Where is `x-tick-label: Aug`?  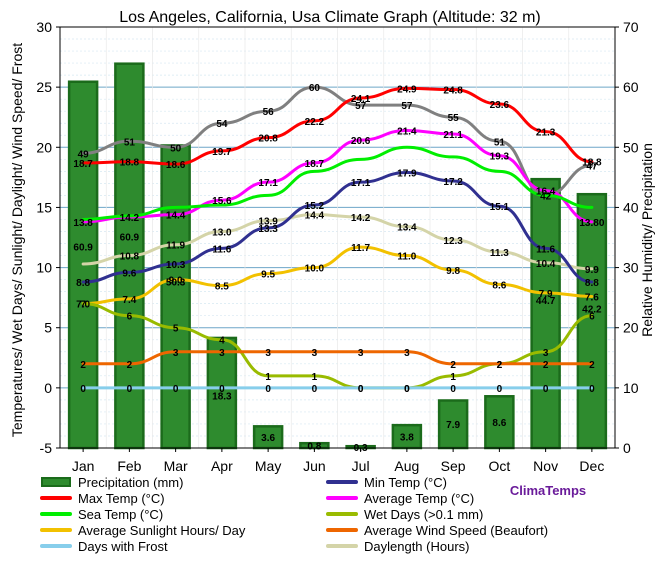 x-tick-label: Aug is located at coordinates (406, 466).